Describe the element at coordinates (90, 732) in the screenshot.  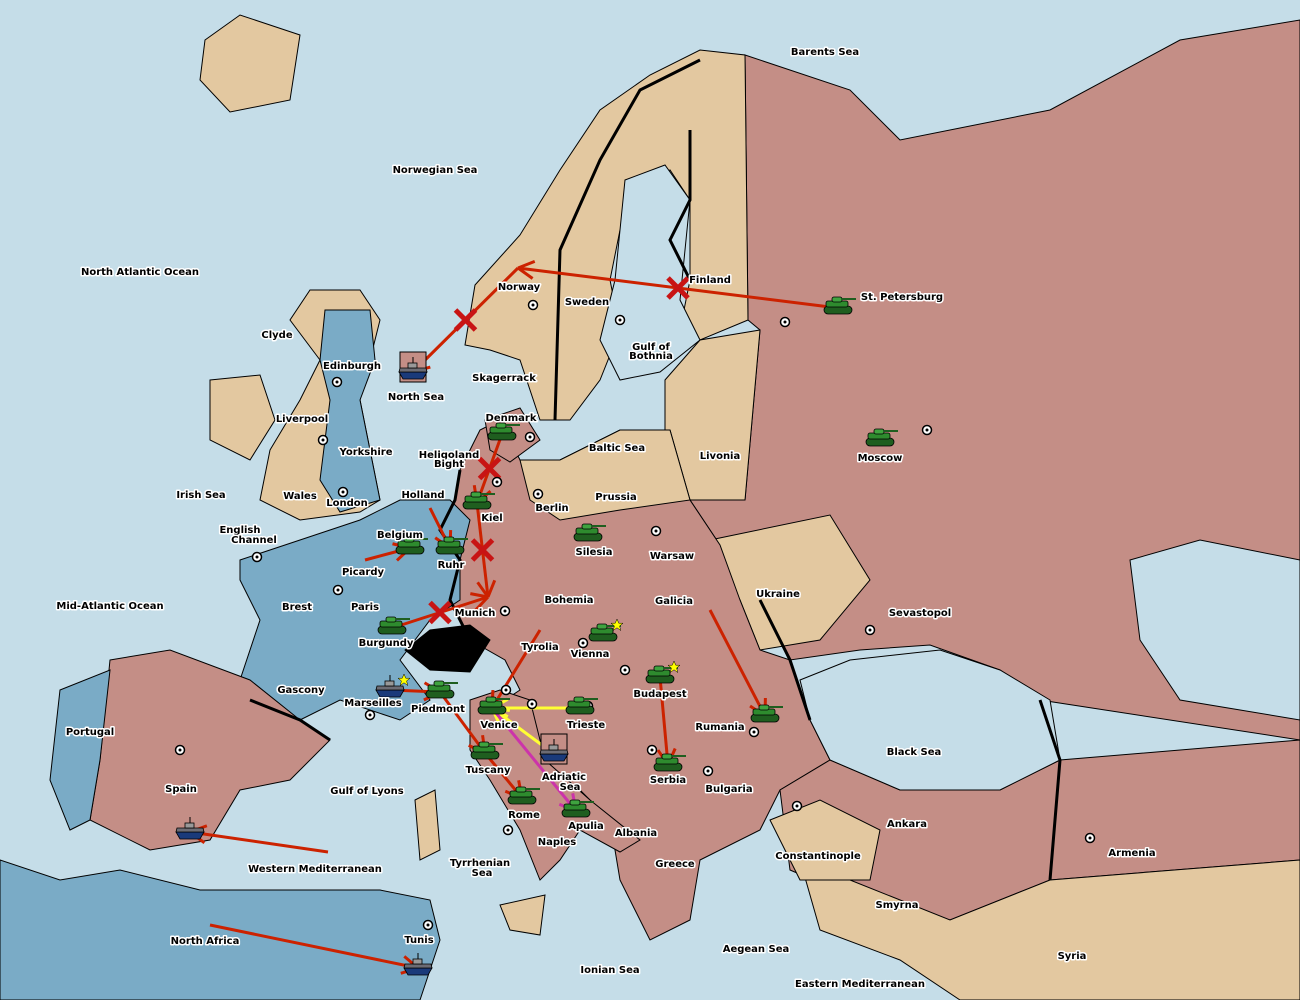
I see `province-label: Portugal` at that location.